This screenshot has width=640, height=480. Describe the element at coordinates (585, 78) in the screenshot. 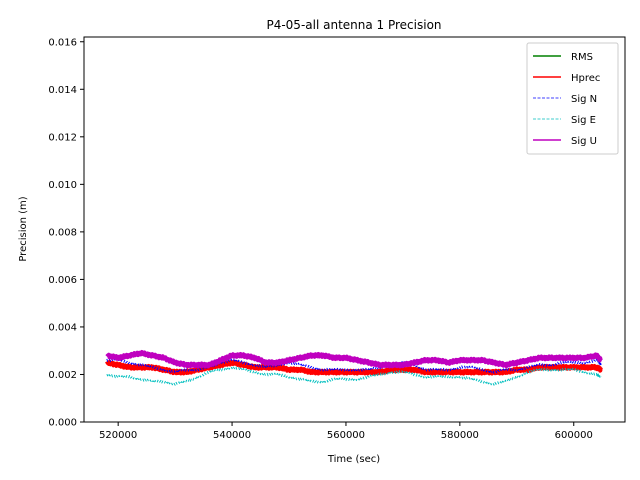

I see `legend-label: Hprec` at that location.